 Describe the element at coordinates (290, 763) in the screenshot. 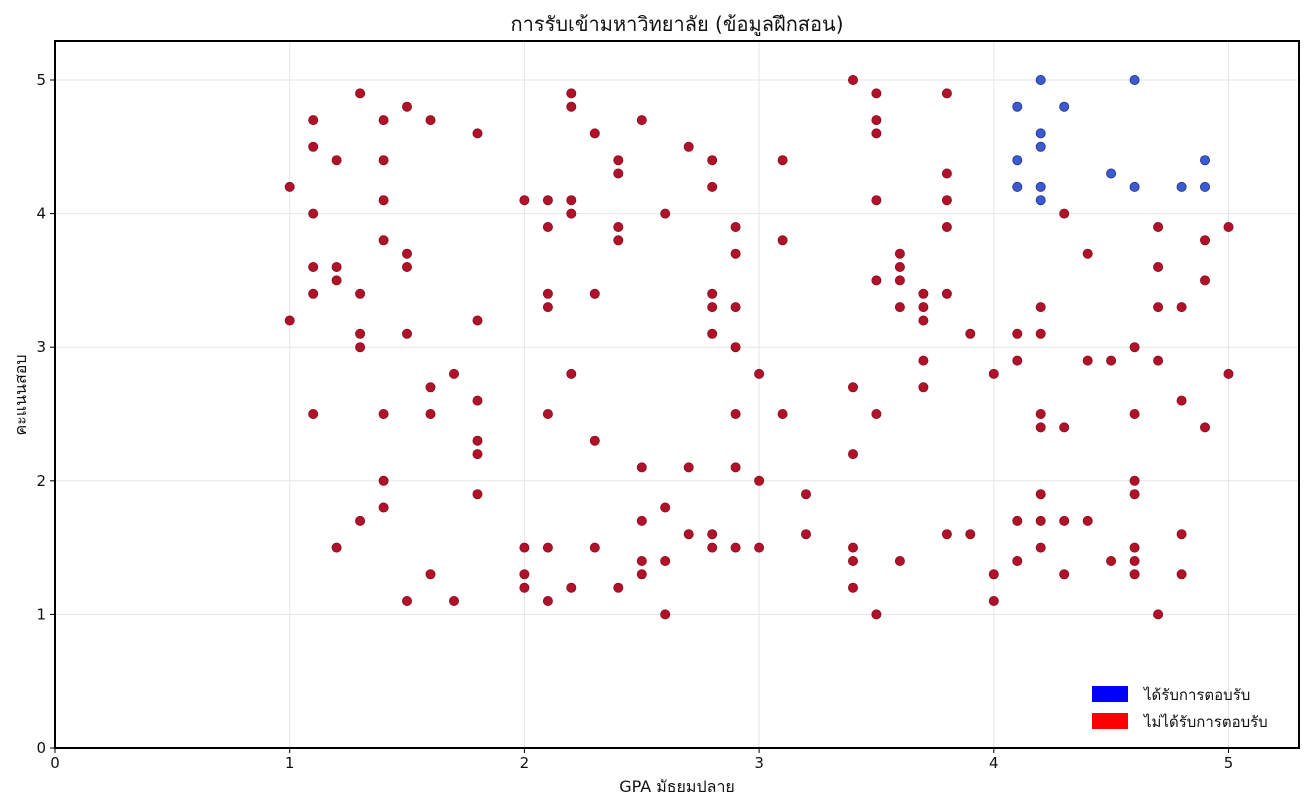

I see `x-tick-label: 1` at that location.